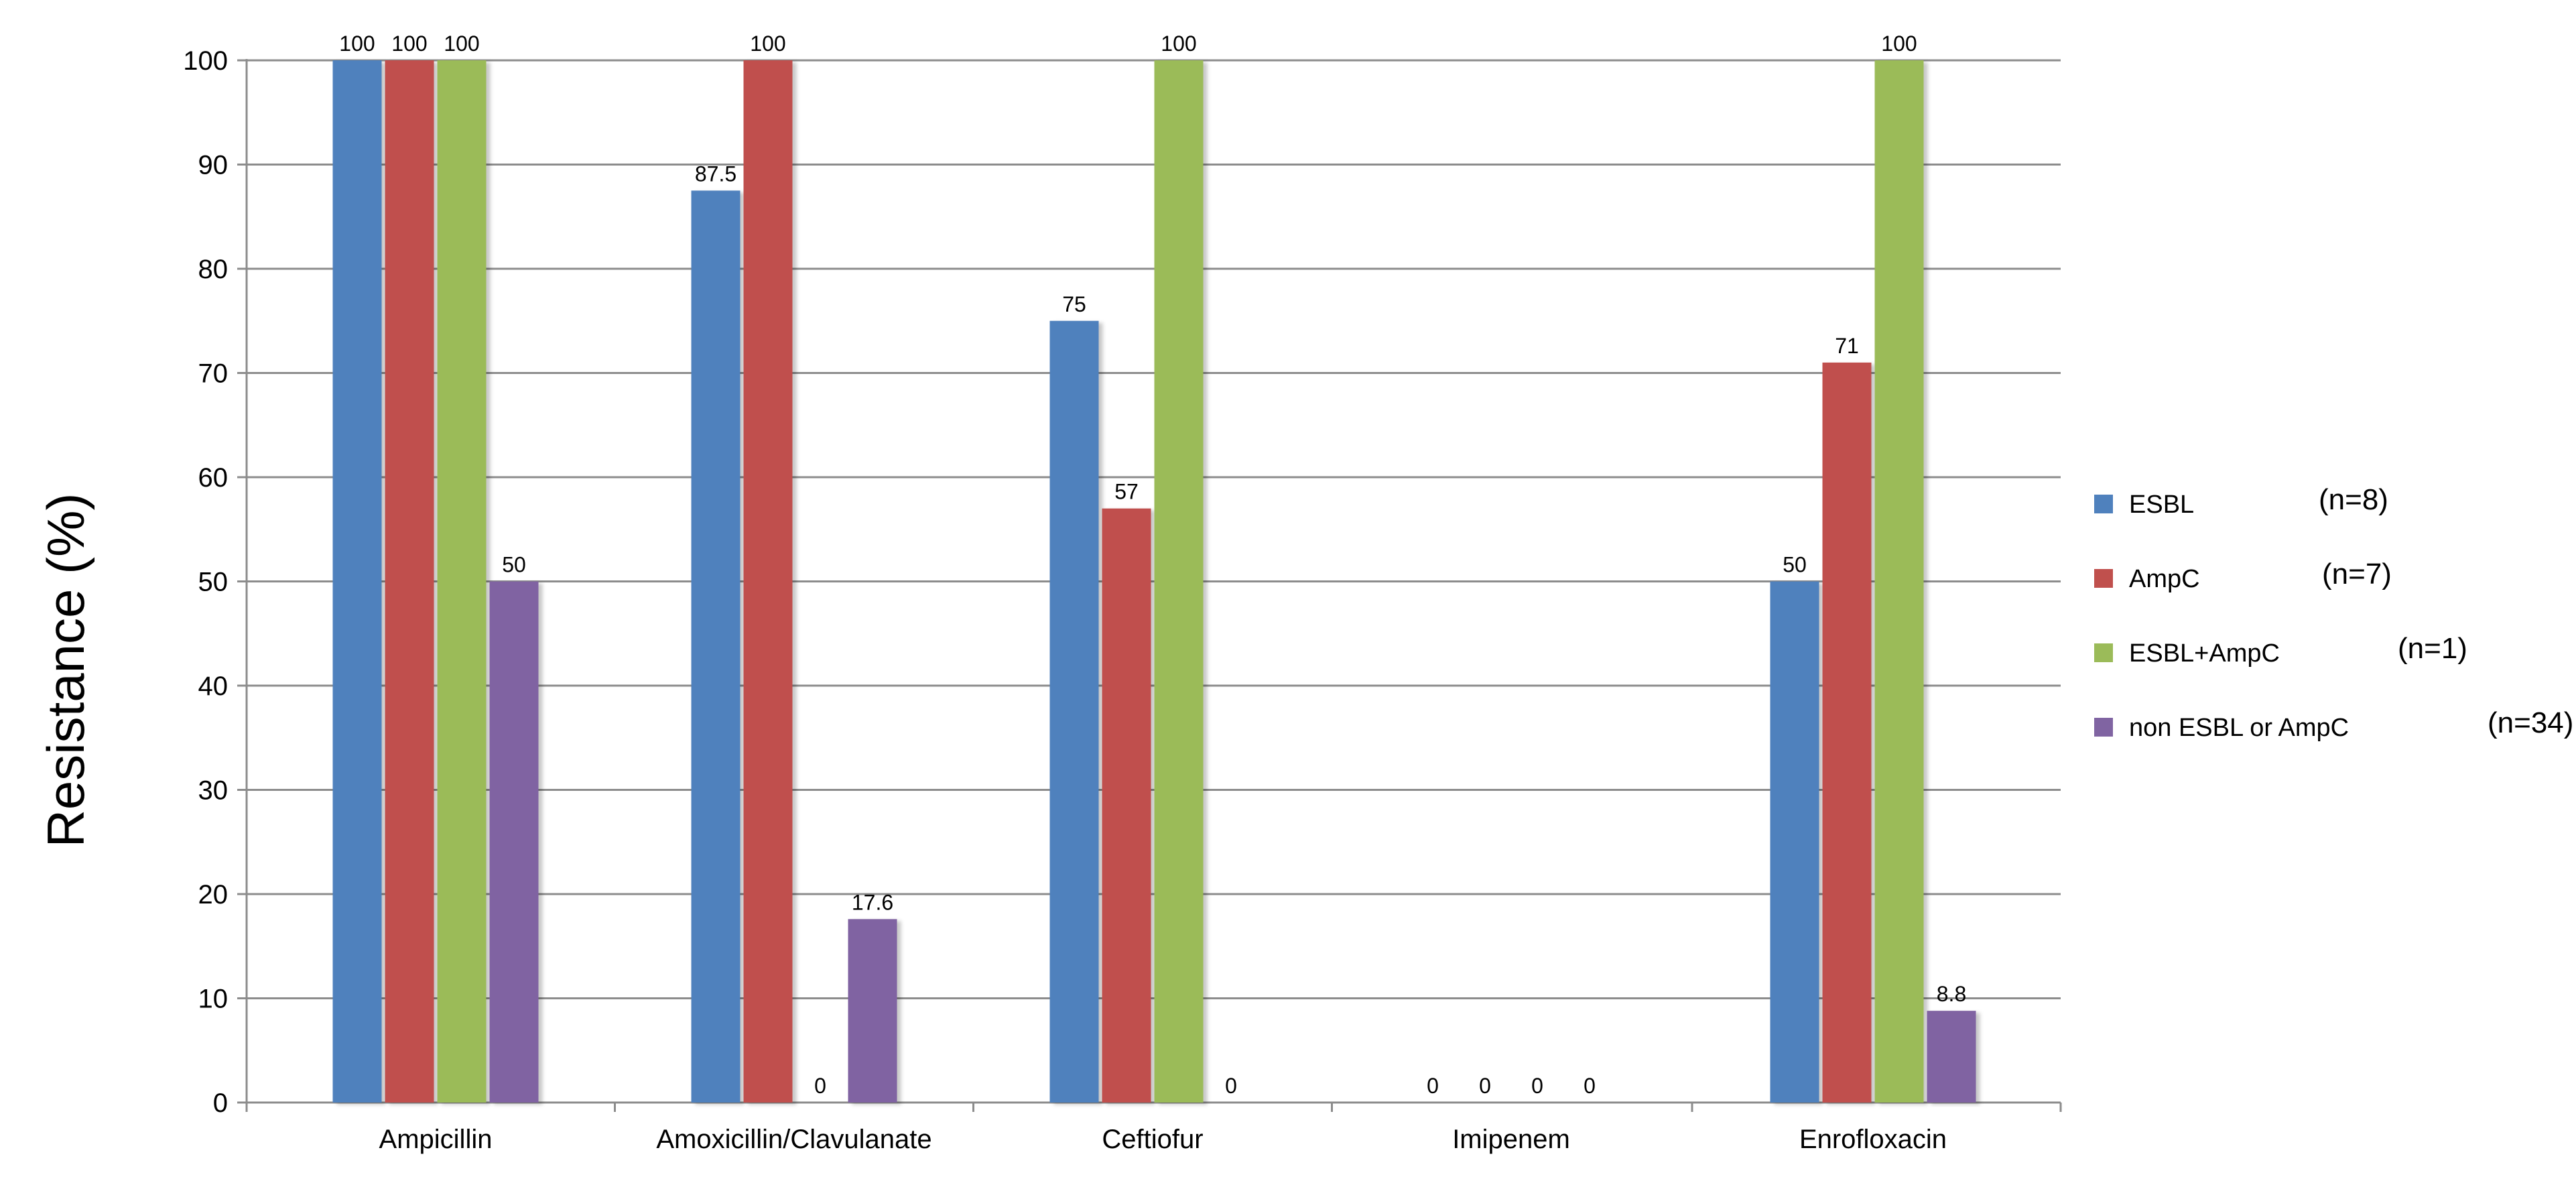 The width and height of the screenshot is (2576, 1193). Describe the element at coordinates (213, 999) in the screenshot. I see `y-tick-label: 10` at that location.